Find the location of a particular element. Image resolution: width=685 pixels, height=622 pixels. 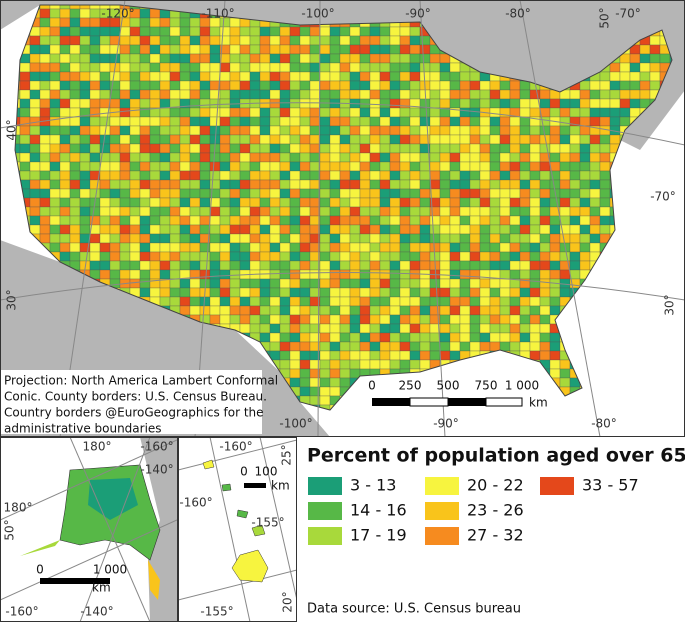

ocean is located at coordinates (237, 529).